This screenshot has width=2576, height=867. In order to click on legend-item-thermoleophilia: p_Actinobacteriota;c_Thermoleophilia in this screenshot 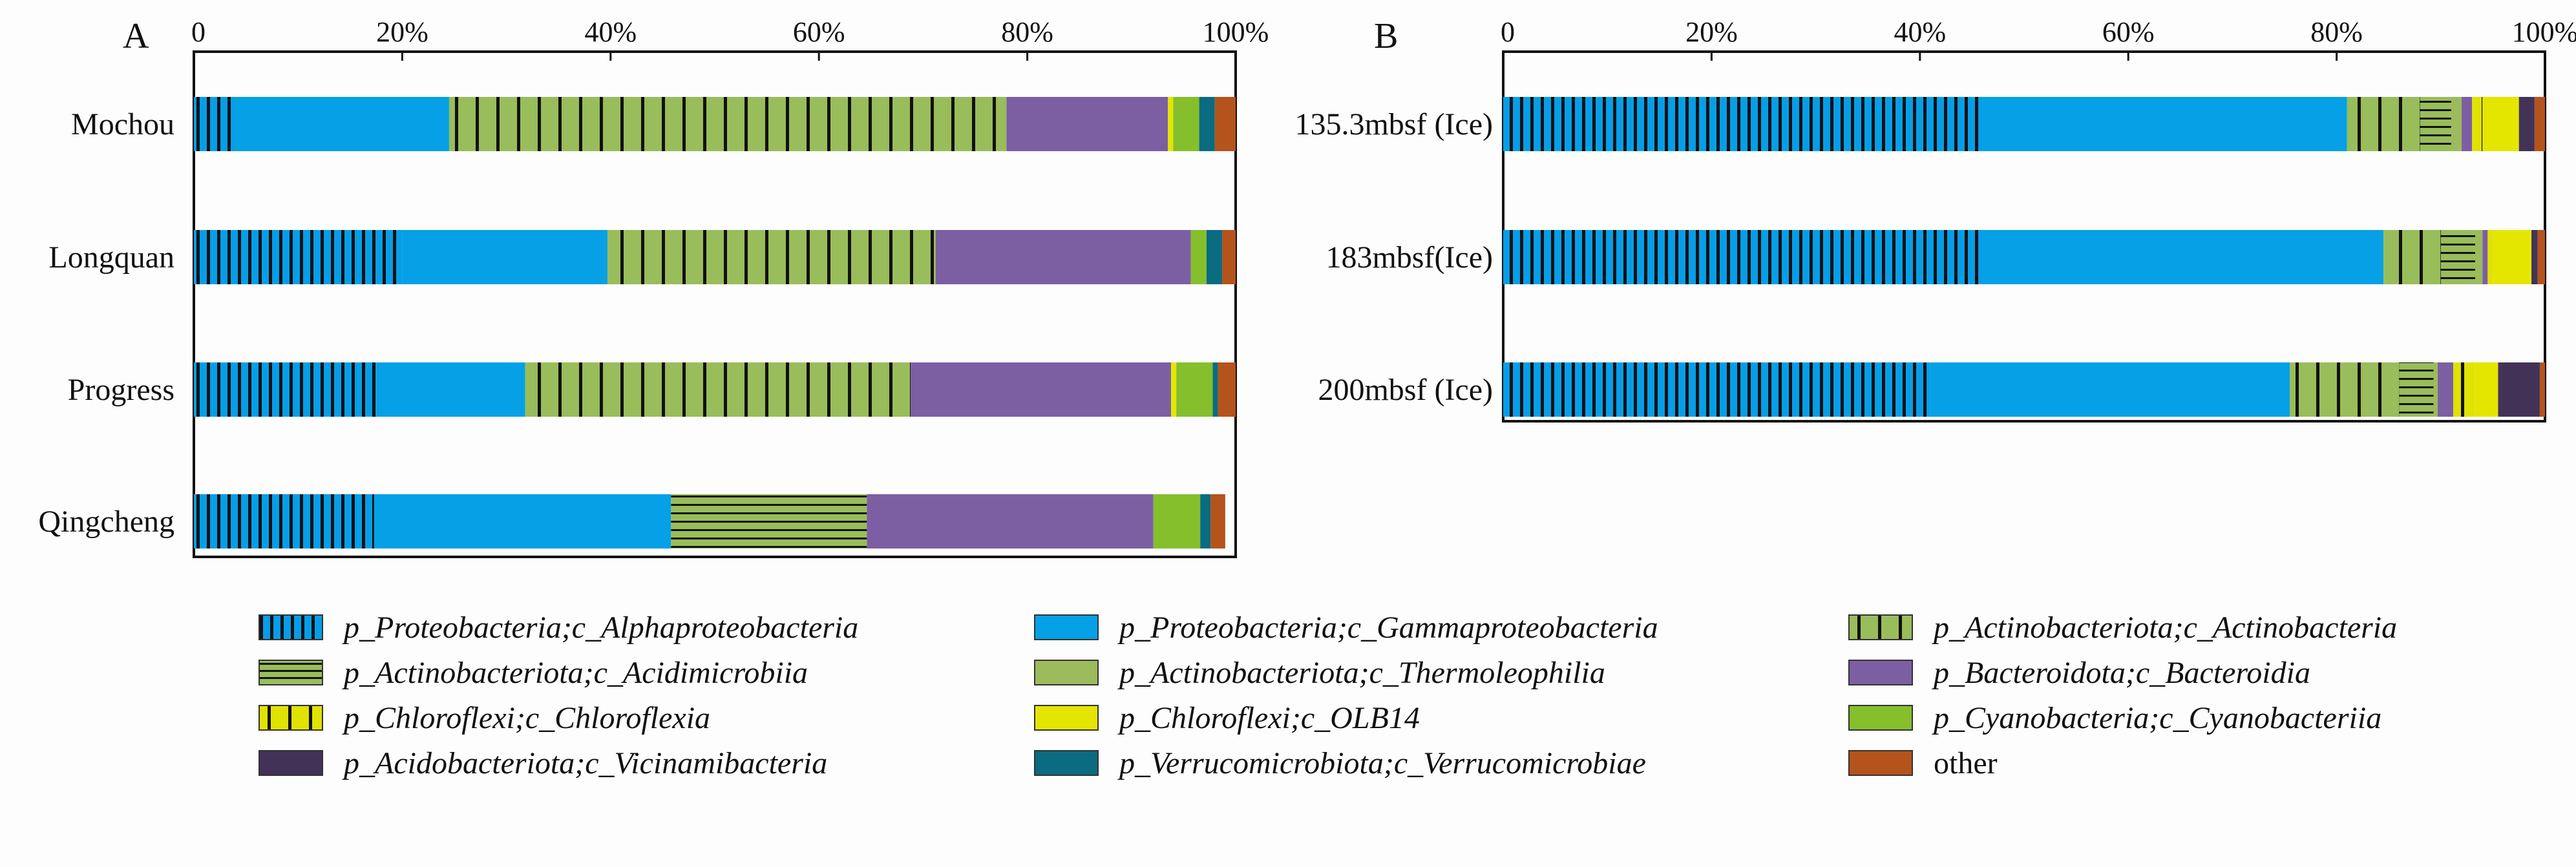, I will do `click(1319, 672)`.